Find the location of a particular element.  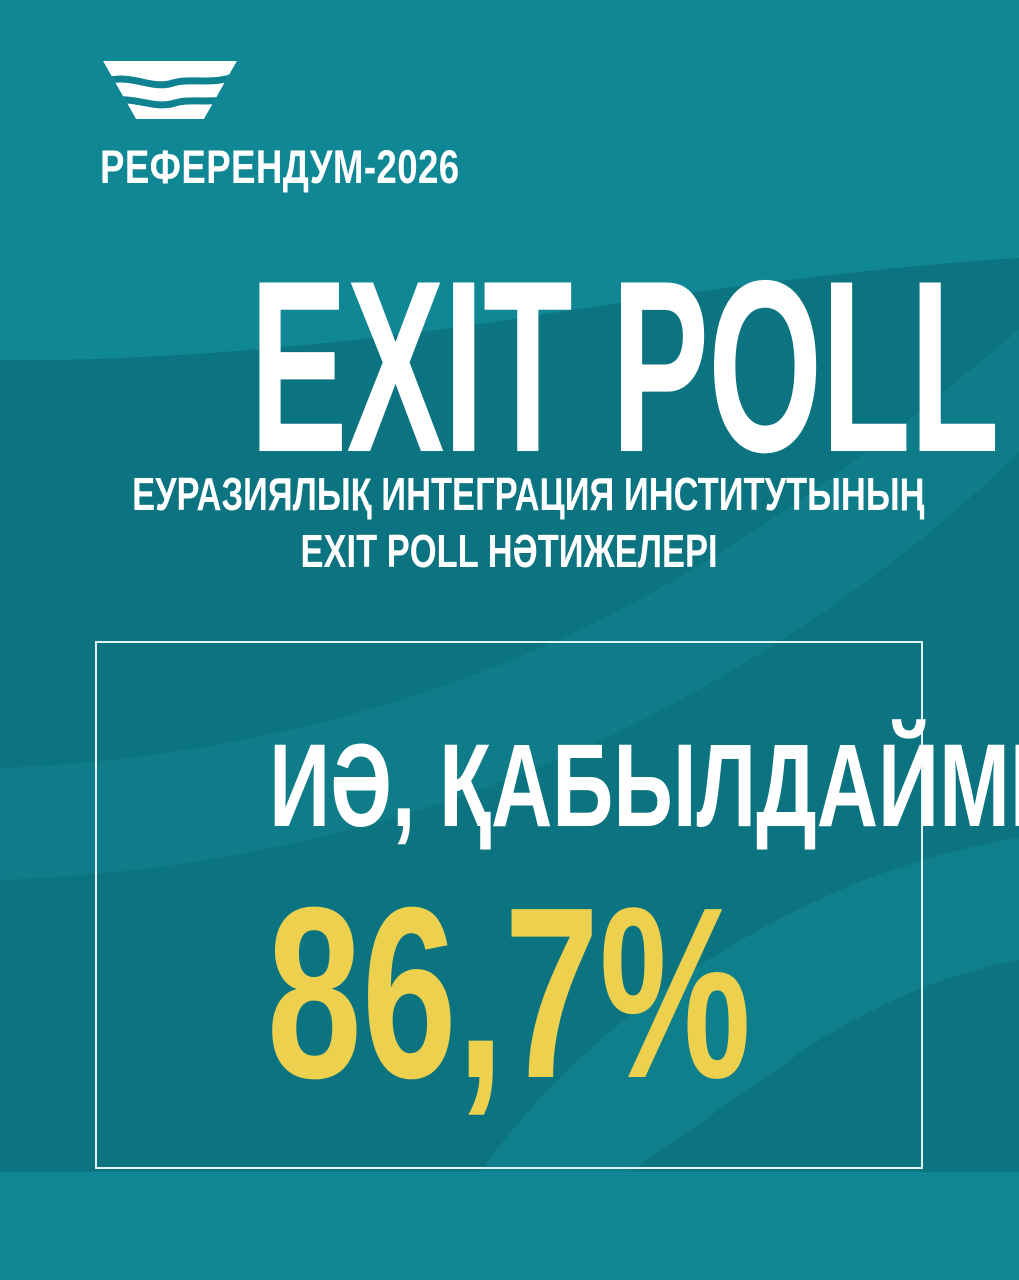

waves-logo-icon is located at coordinates (170, 90).